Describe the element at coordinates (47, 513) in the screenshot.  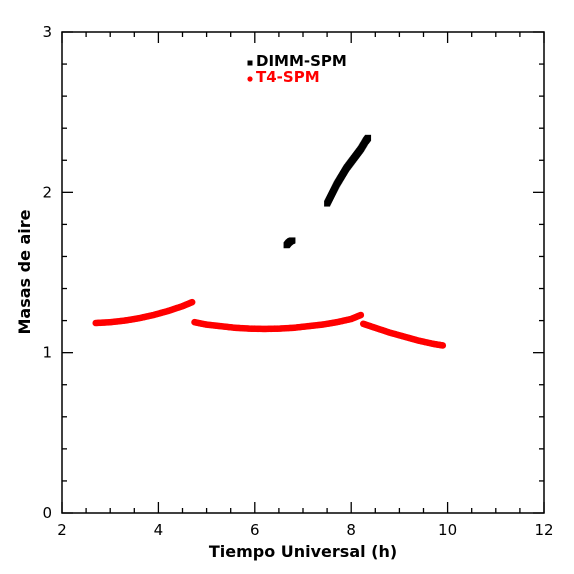
I see `y-tick-label: 0` at that location.